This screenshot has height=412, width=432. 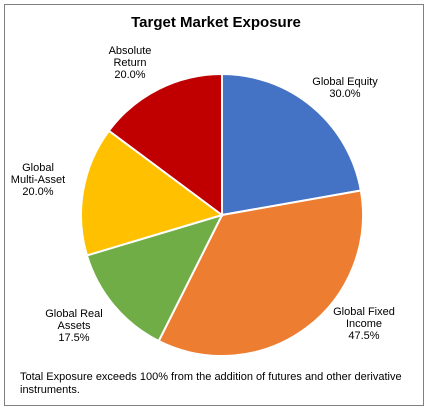 I want to click on category-label: Global Real Assets, so click(x=74, y=320).